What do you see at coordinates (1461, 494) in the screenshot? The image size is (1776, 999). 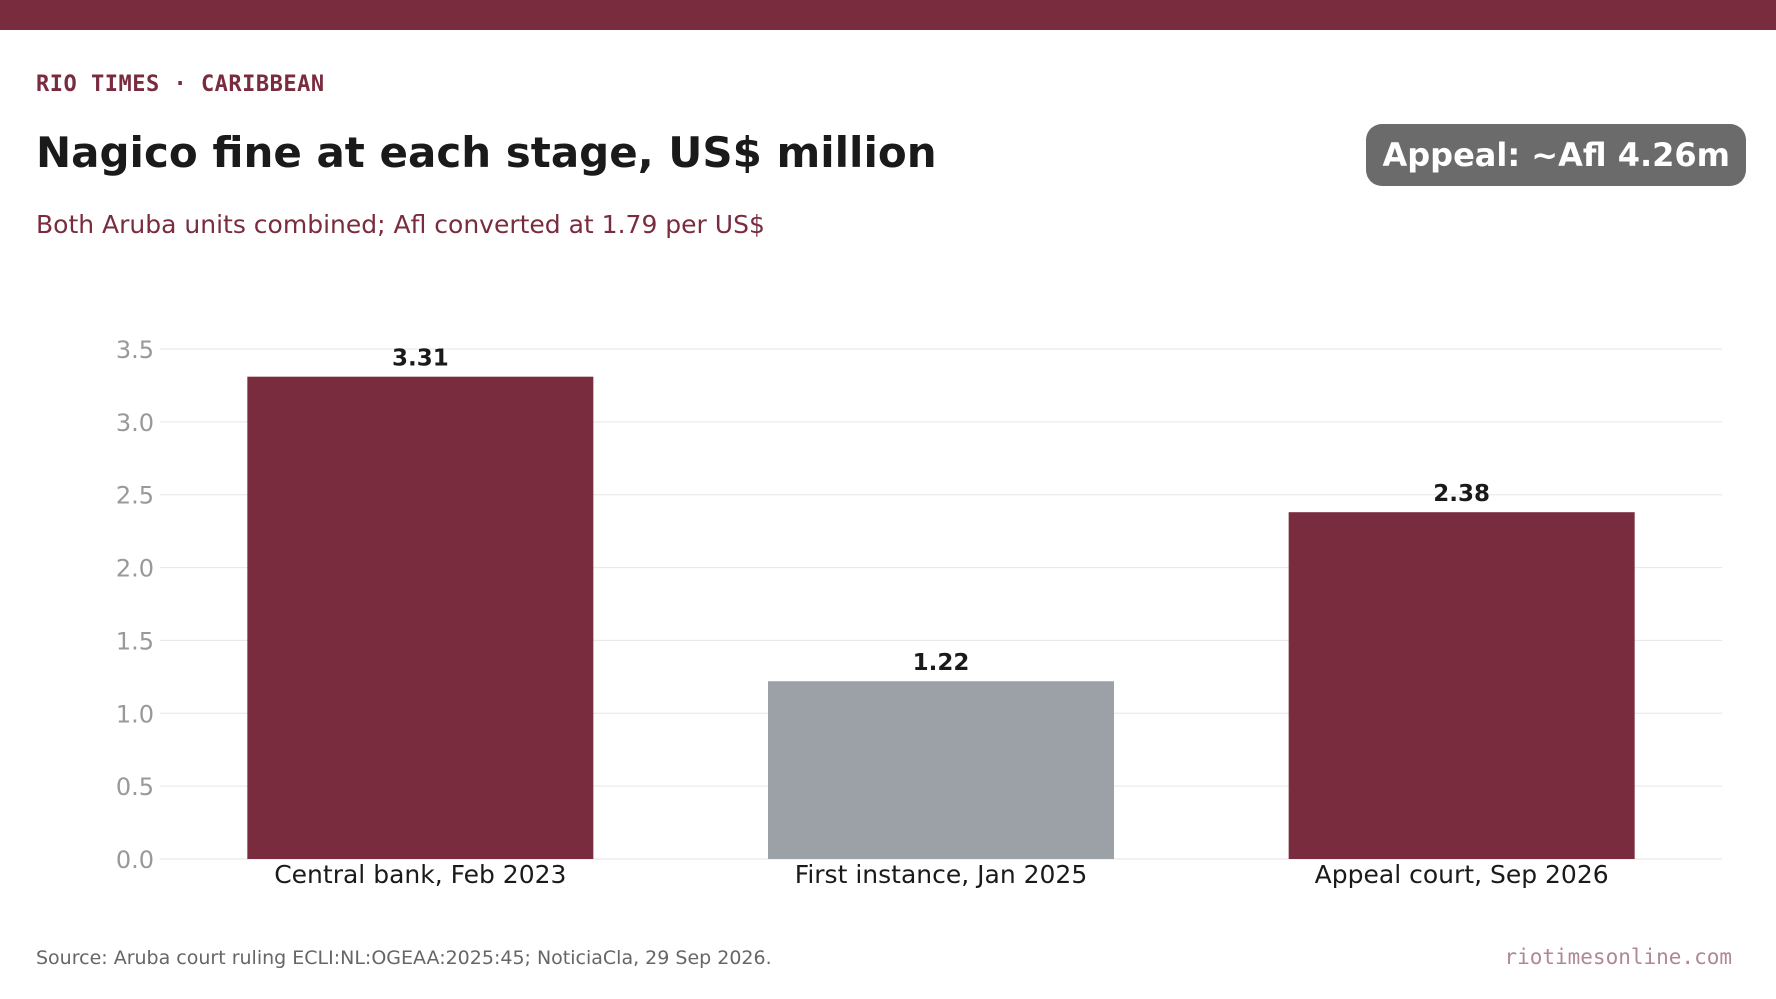 I see `bar-value-label: 2.38` at bounding box center [1461, 494].